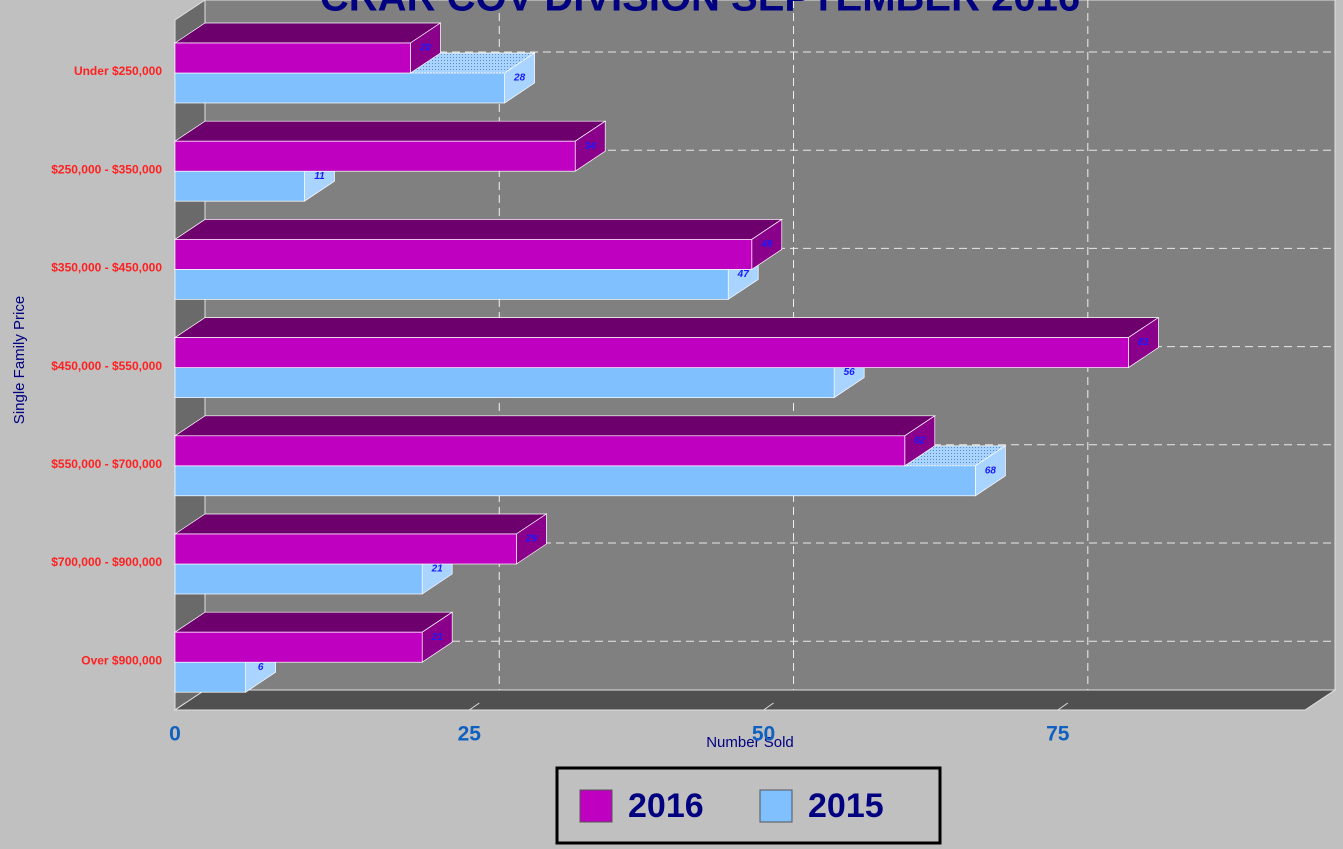 Image resolution: width=1343 pixels, height=849 pixels. What do you see at coordinates (1058, 734) in the screenshot?
I see `x-tick-label: 75` at bounding box center [1058, 734].